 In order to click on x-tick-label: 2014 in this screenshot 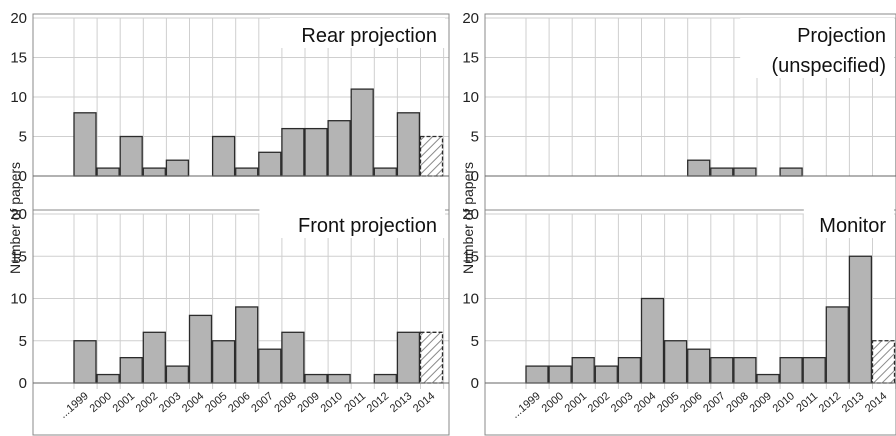, I will do `click(424, 402)`.